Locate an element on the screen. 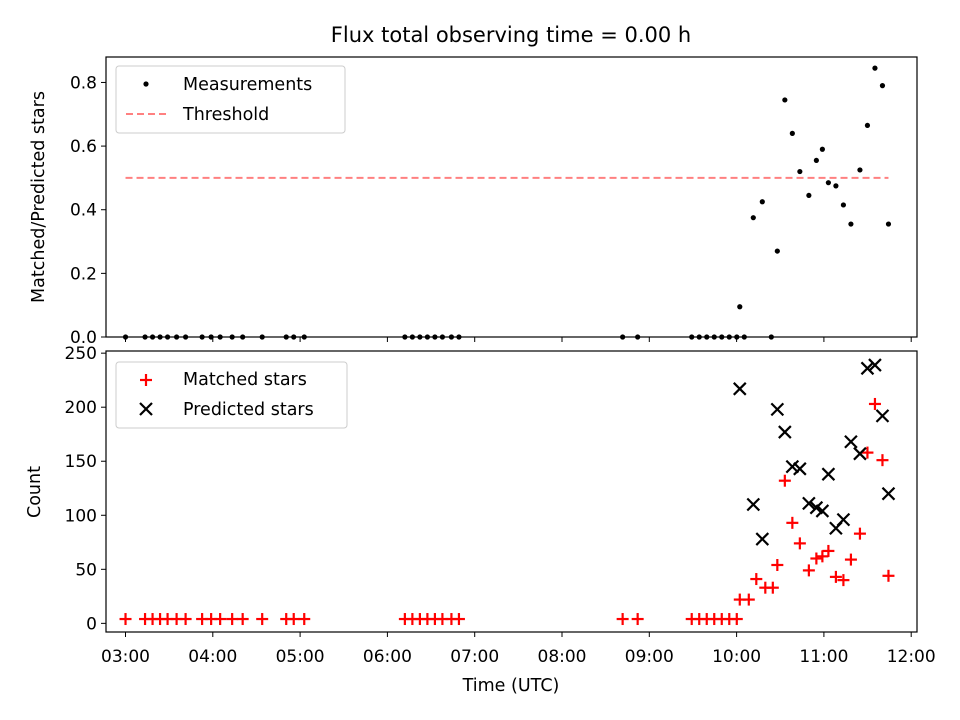  chart-title: Flux total observing time = 0.00 h is located at coordinates (511, 35).